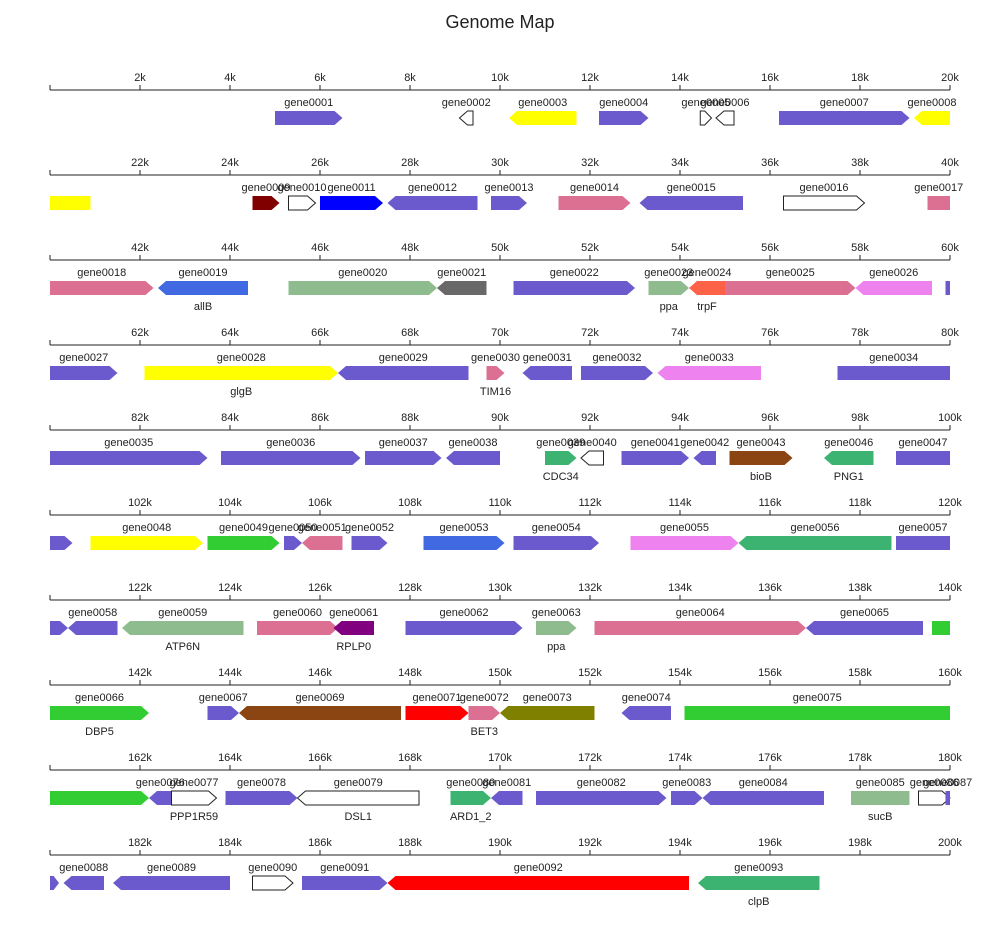 The height and width of the screenshot is (930, 1000). Describe the element at coordinates (203, 273) in the screenshot. I see `gene-label: gene0019` at that location.